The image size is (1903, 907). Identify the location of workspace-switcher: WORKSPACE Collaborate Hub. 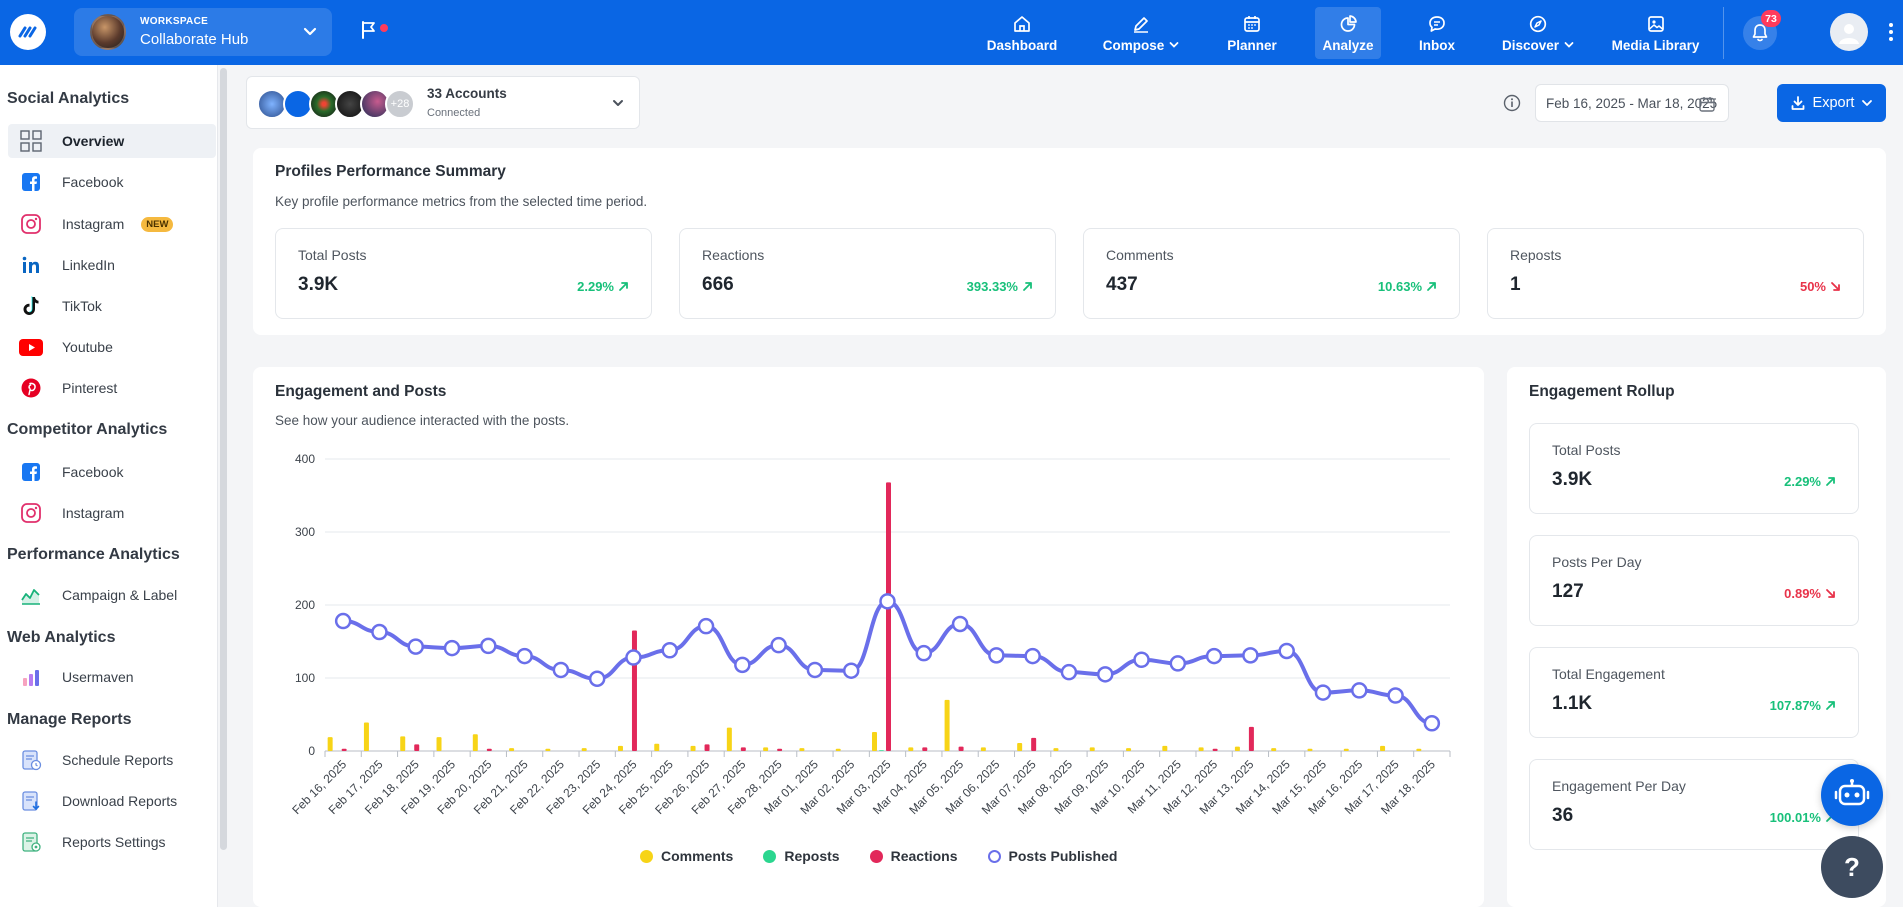
(203, 32).